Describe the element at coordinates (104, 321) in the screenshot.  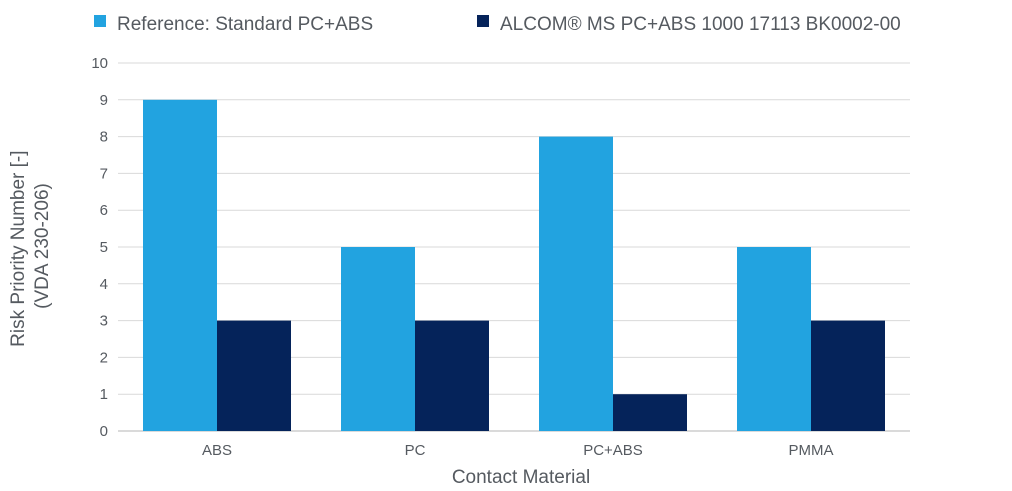
I see `y-tick-label: 3` at that location.